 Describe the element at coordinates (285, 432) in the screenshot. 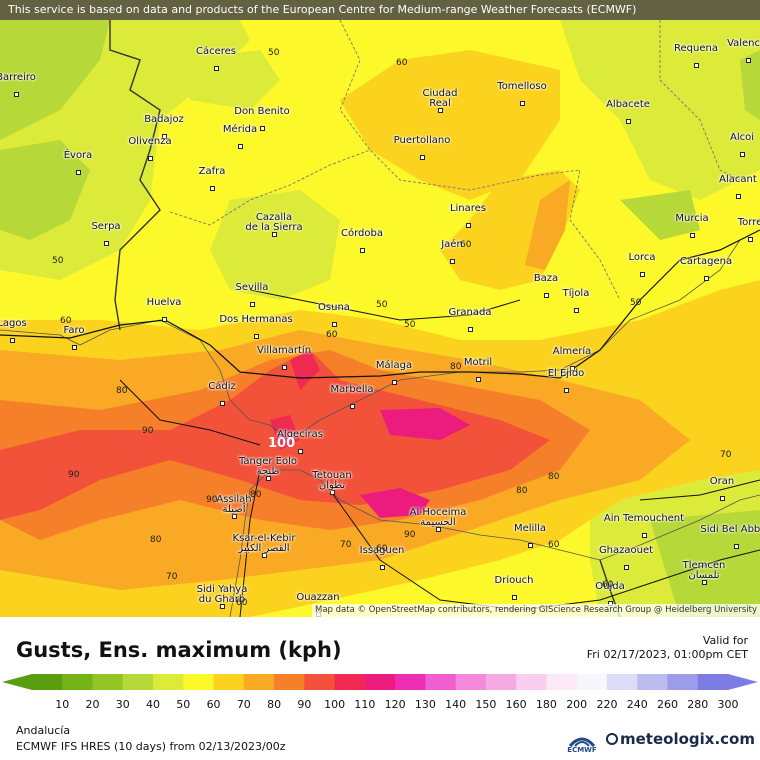

I see `gust-band-110-strait` at that location.